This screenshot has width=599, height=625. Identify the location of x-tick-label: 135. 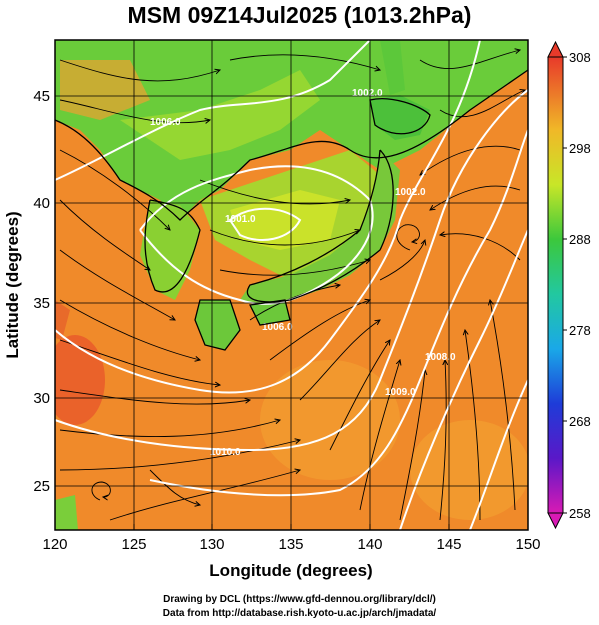
(290, 544).